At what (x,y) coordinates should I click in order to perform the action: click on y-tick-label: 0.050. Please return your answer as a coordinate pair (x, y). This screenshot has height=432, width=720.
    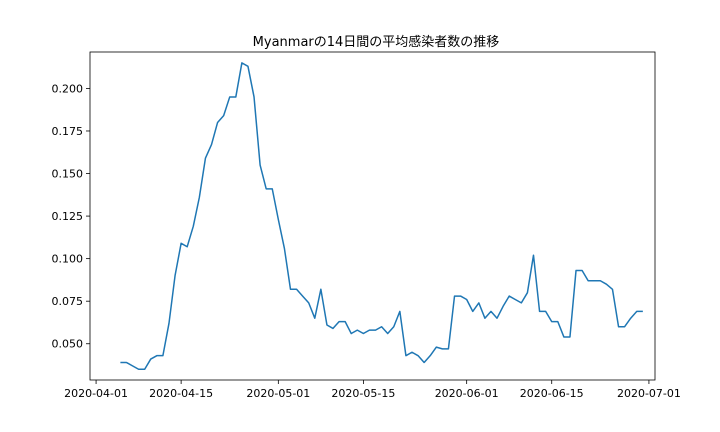
    Looking at the image, I should click on (68, 344).